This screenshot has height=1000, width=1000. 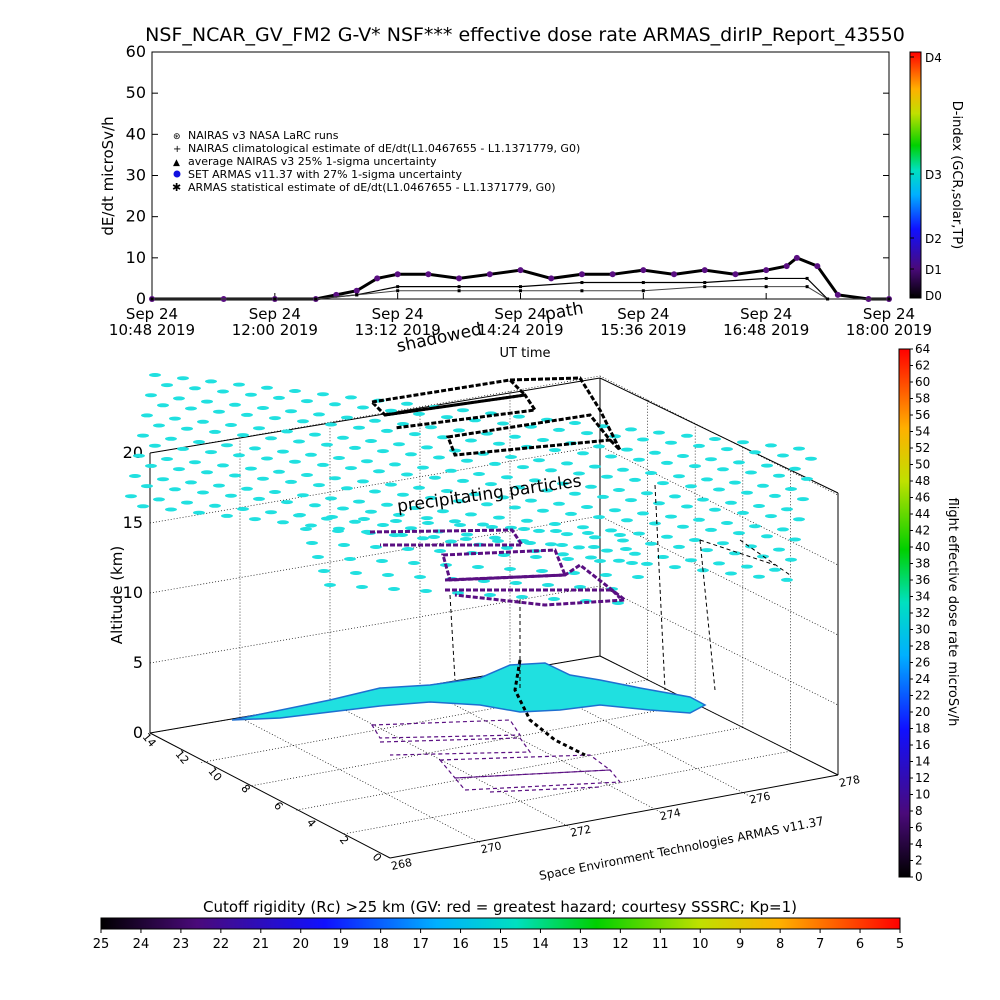 I want to click on top-x-axis-label: UT time, so click(x=525, y=353).